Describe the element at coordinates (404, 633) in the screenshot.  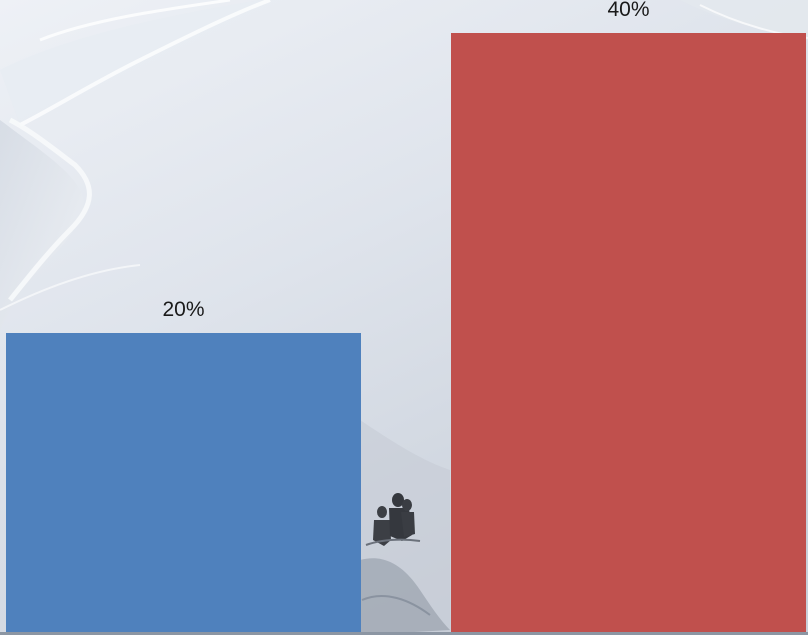
I see `baseline` at that location.